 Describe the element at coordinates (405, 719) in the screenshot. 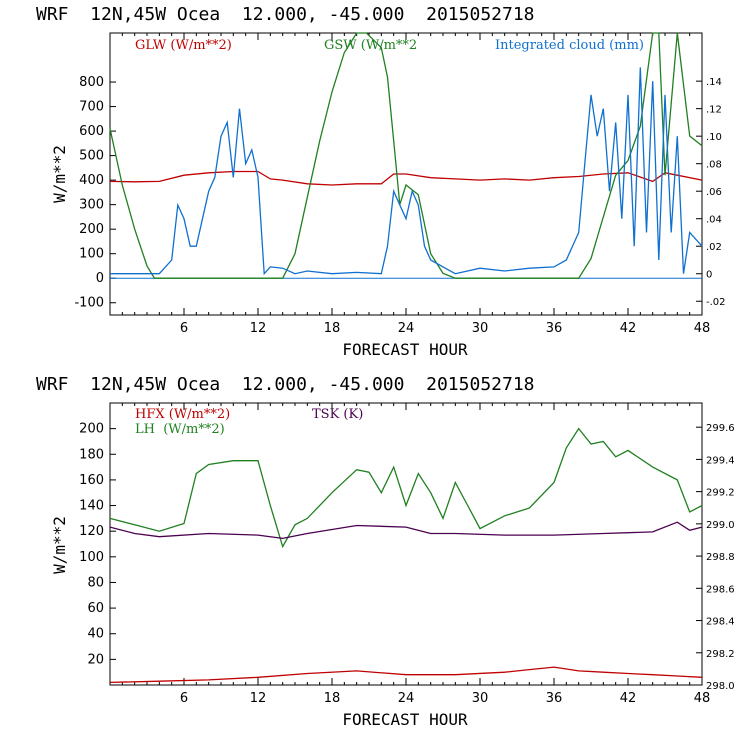

I see `bottom-x-label: FORECAST HOUR` at that location.